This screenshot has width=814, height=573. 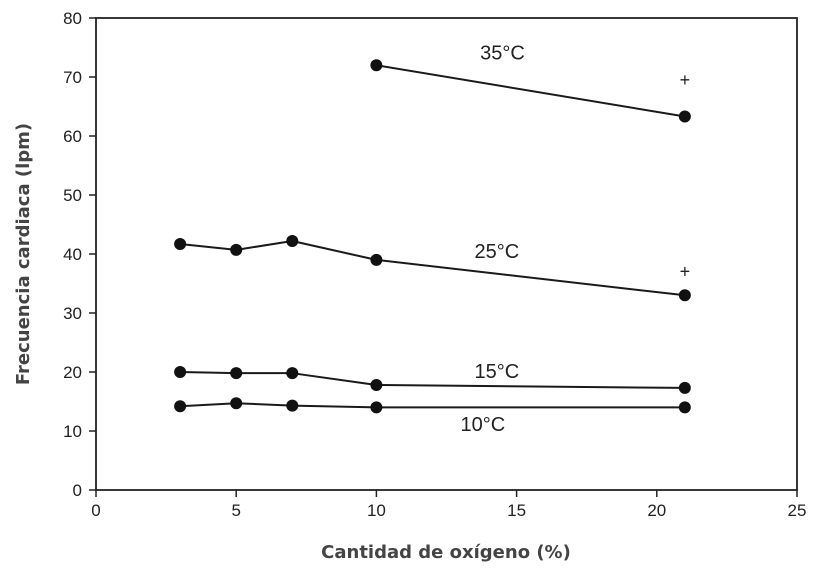 I want to click on x-tick-label: 15, so click(x=516, y=510).